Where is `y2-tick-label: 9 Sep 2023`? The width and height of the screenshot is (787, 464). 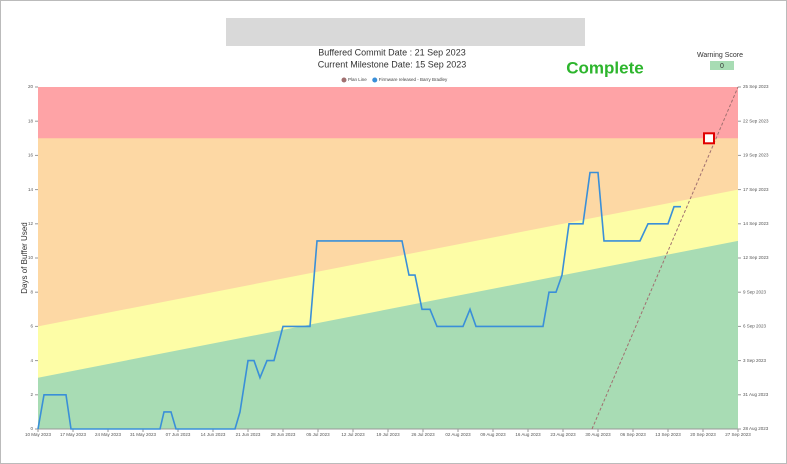 y2-tick-label: 9 Sep 2023 is located at coordinates (755, 291).